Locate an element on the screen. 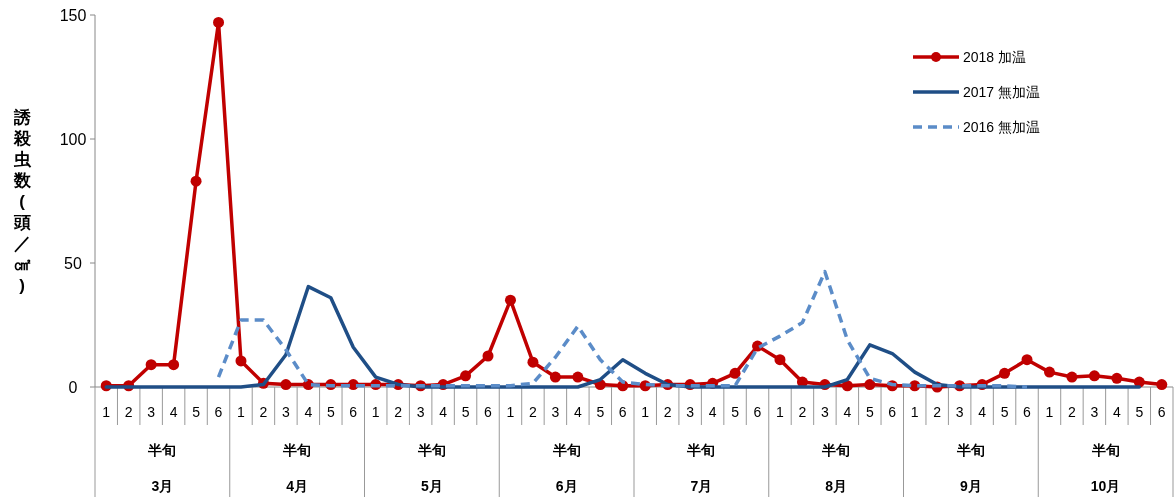 The height and width of the screenshot is (497, 1176). text: 8月 is located at coordinates (836, 486).